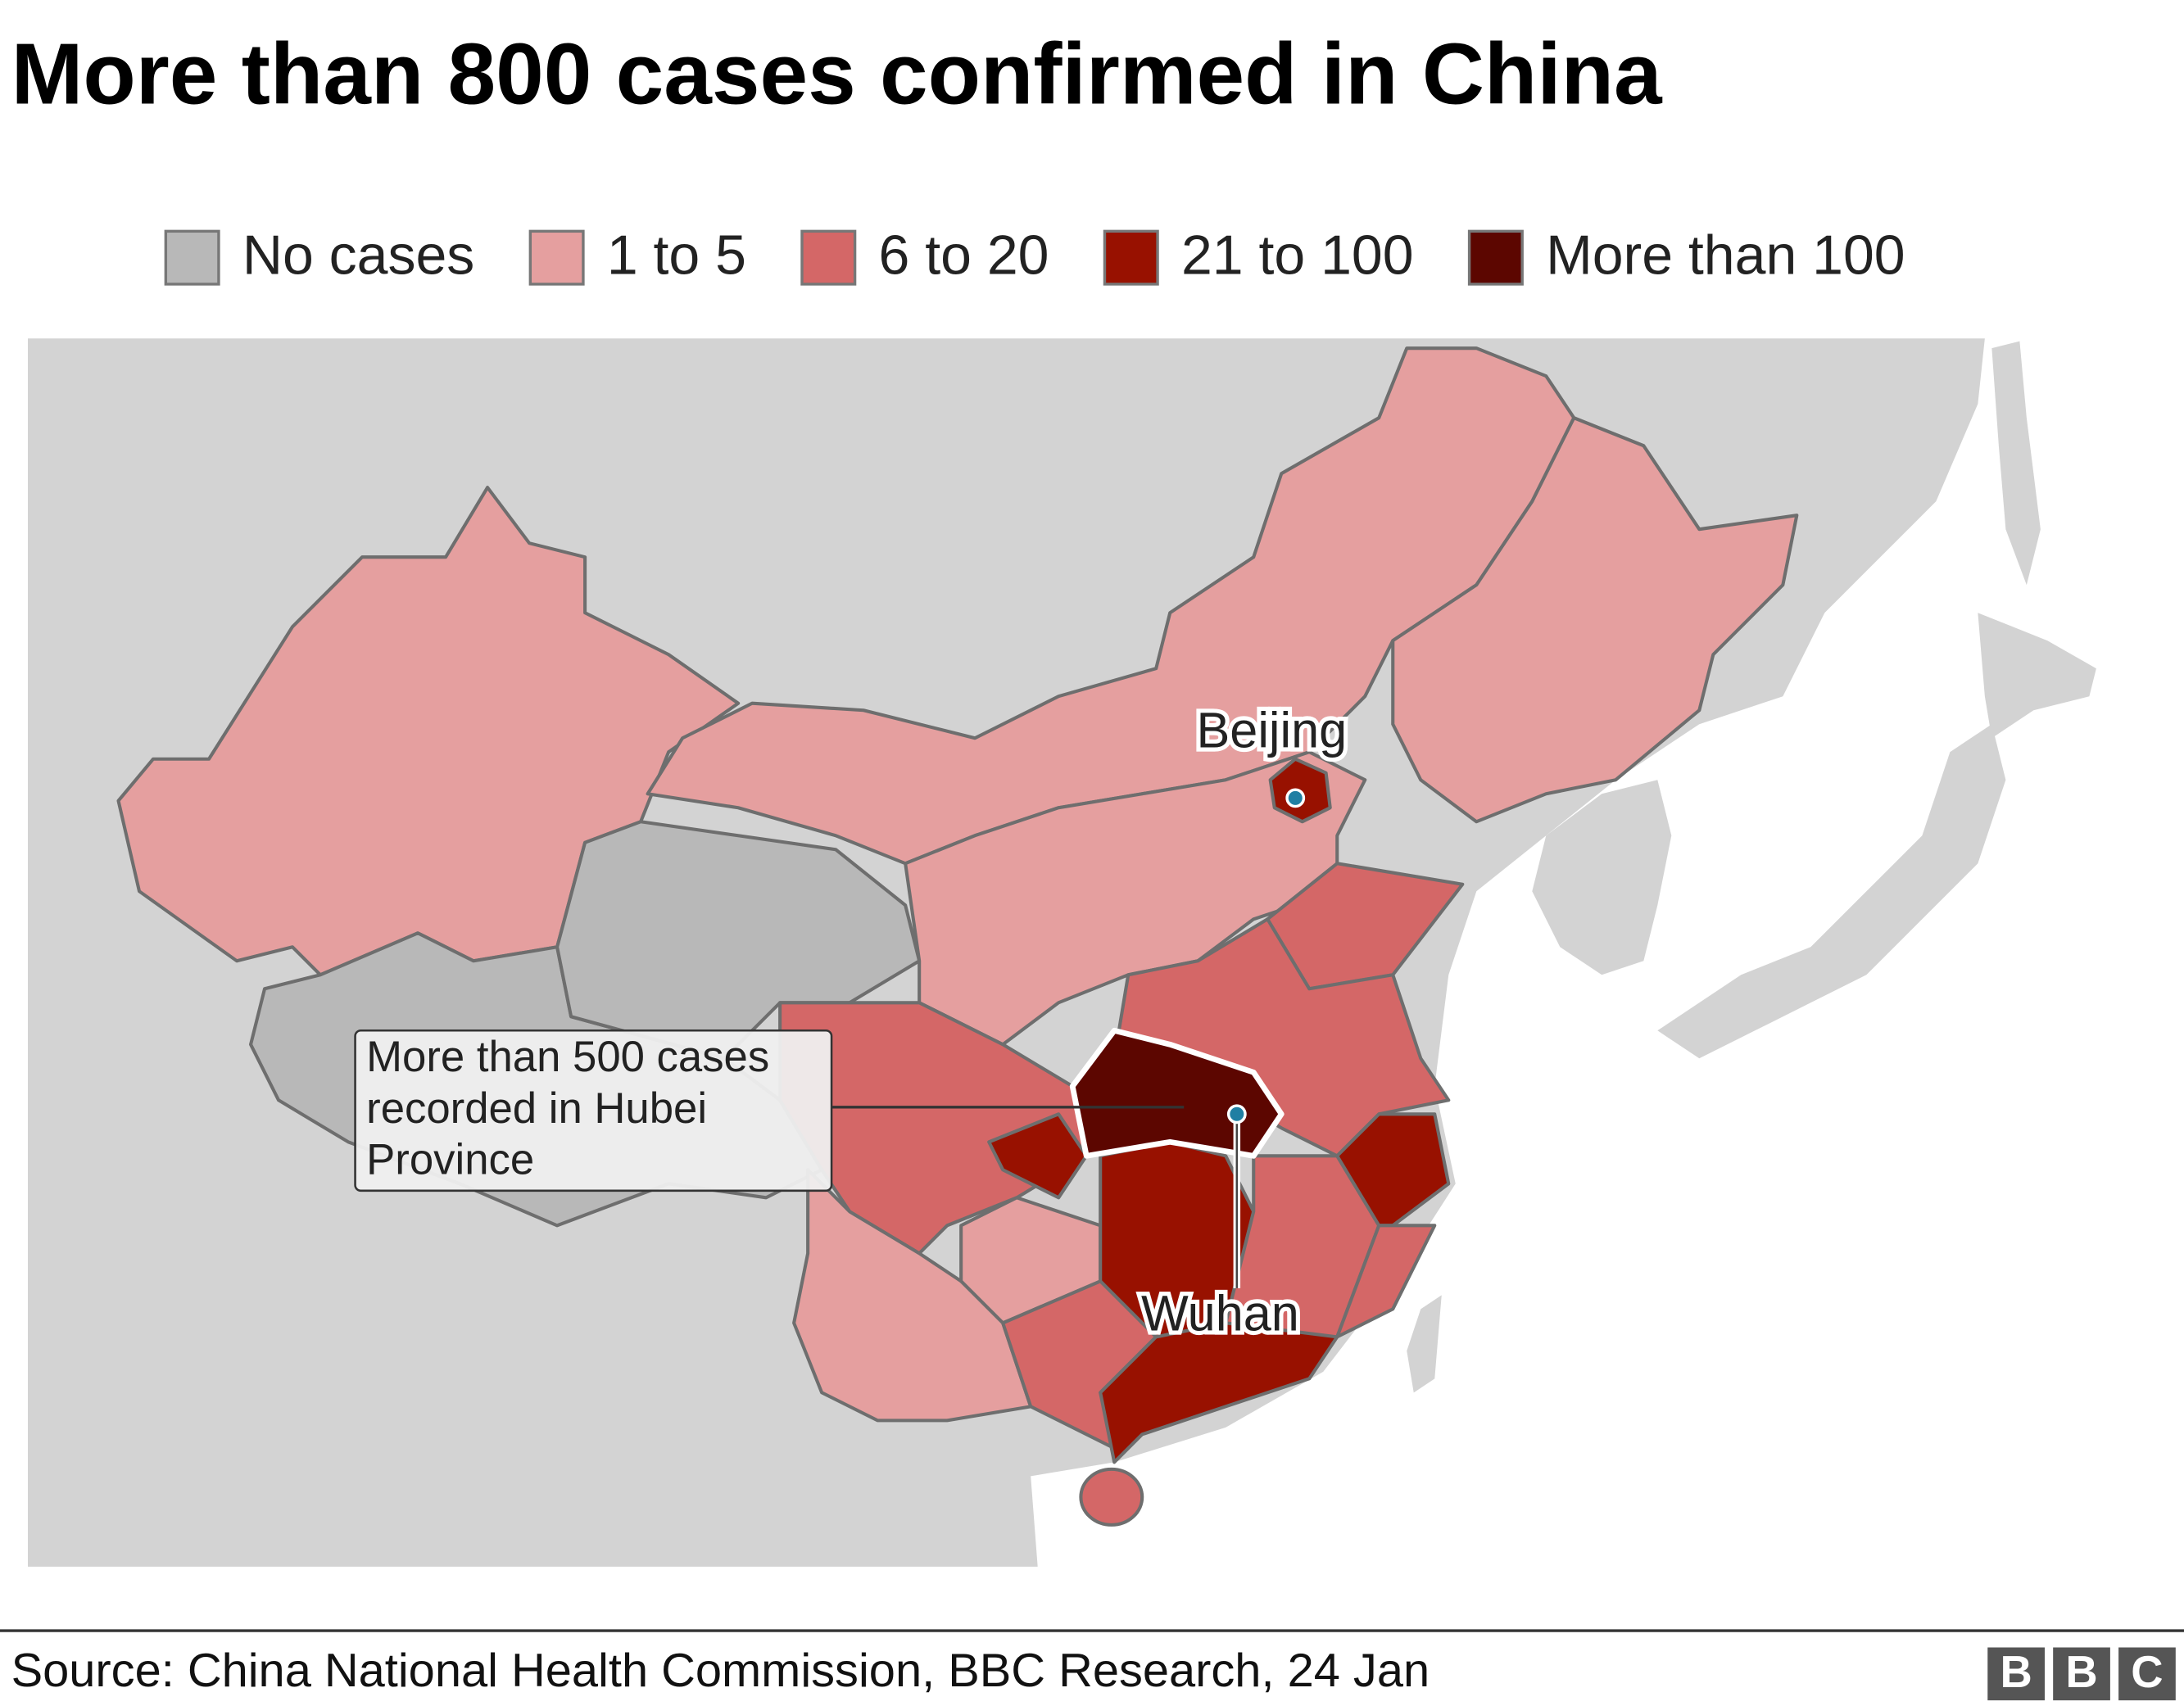 This screenshot has width=2184, height=1706. I want to click on logo-letter: C, so click(2147, 1672).